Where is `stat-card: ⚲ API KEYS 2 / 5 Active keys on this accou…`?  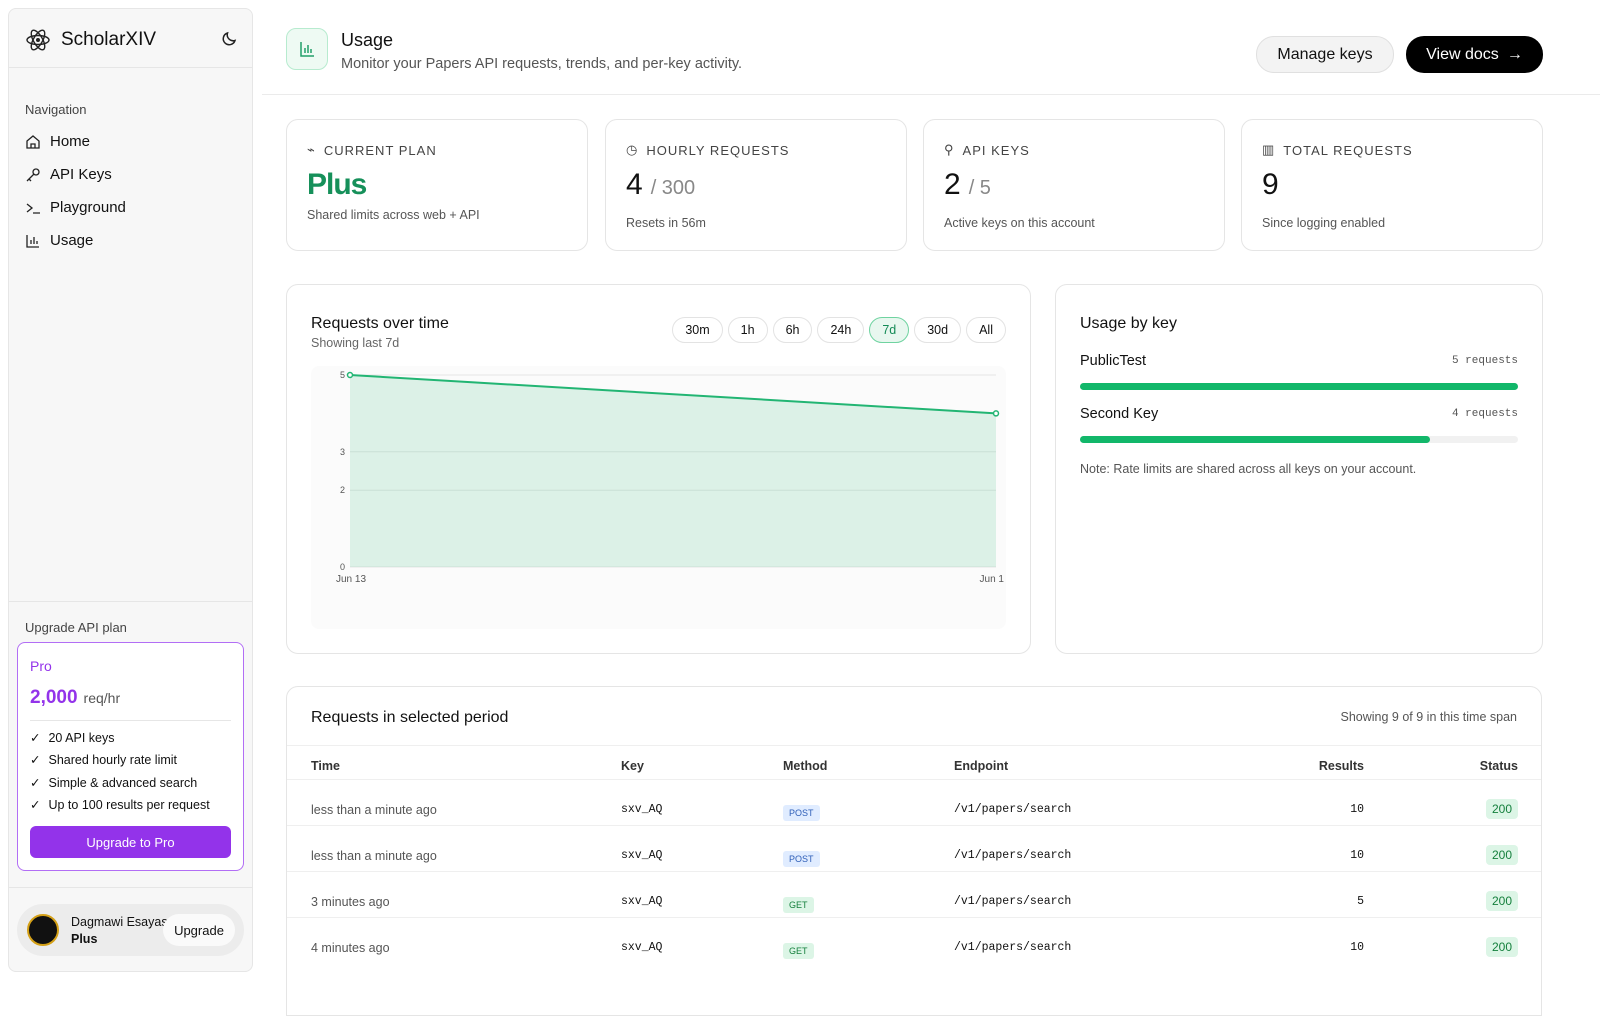 stat-card: ⚲ API KEYS 2 / 5 Active keys on this accou… is located at coordinates (1074, 185).